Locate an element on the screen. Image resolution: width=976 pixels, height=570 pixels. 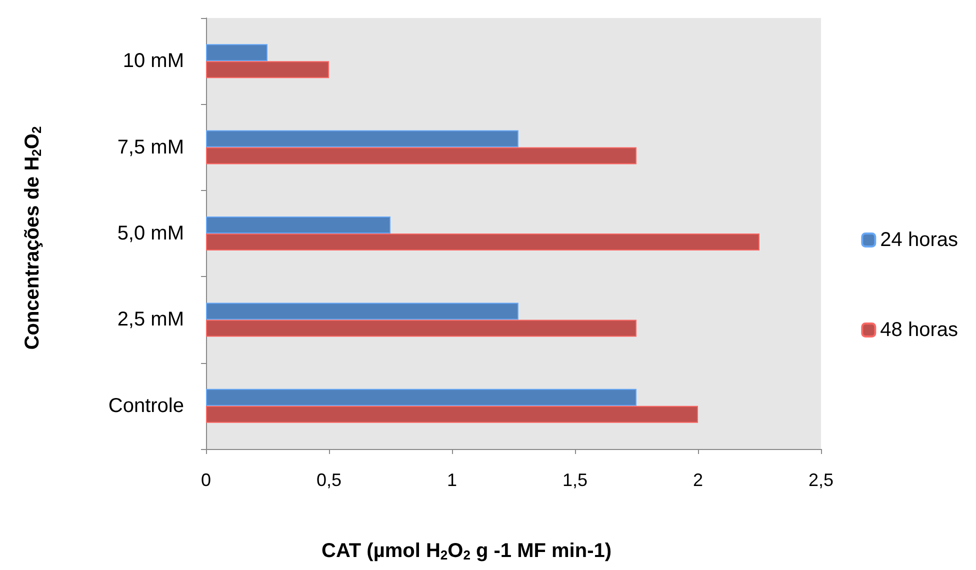
legend-label: 24 horas is located at coordinates (919, 240).